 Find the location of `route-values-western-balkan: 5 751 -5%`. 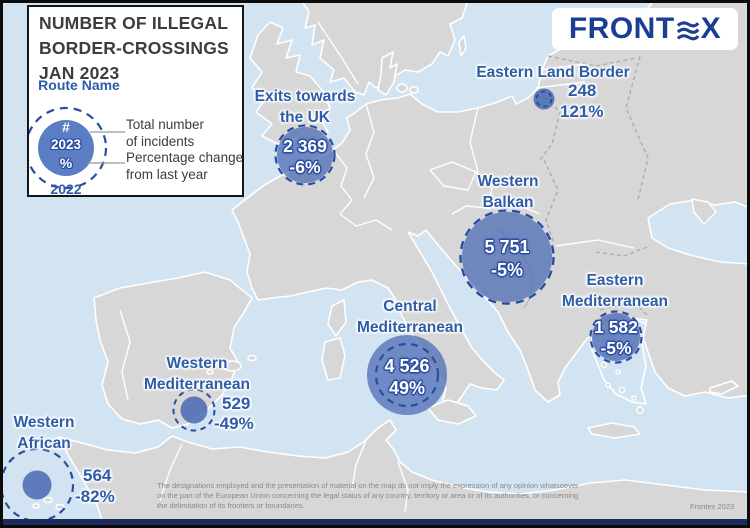

route-values-western-balkan: 5 751 -5% is located at coordinates (506, 259).